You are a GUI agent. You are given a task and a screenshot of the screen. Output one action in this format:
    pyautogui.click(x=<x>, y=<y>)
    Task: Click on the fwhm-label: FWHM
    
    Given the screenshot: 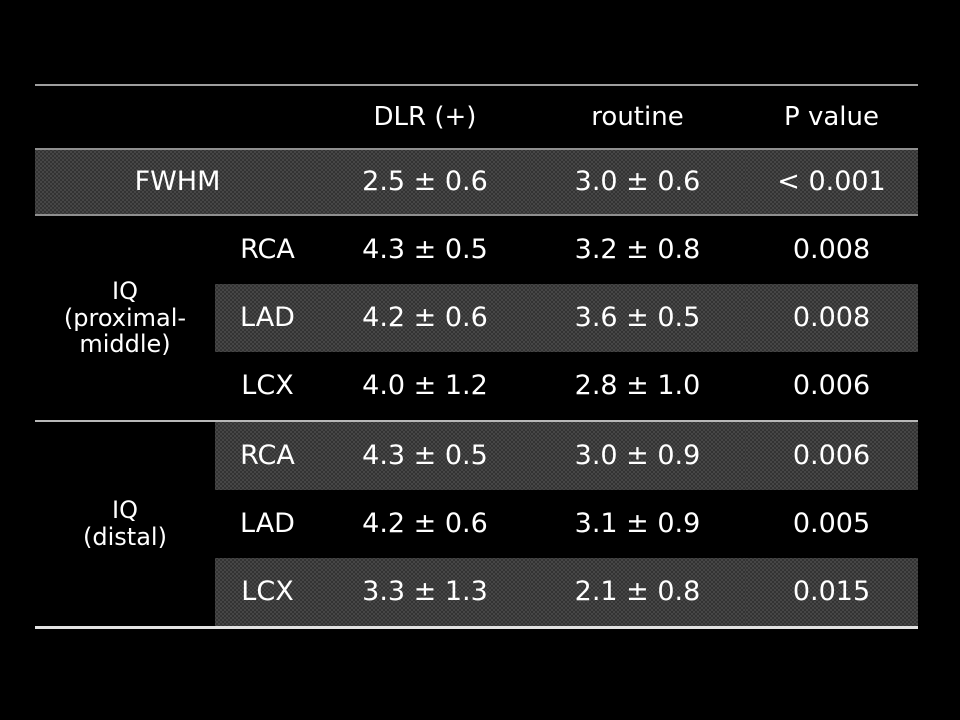 What is the action you would take?
    pyautogui.click(x=177, y=182)
    